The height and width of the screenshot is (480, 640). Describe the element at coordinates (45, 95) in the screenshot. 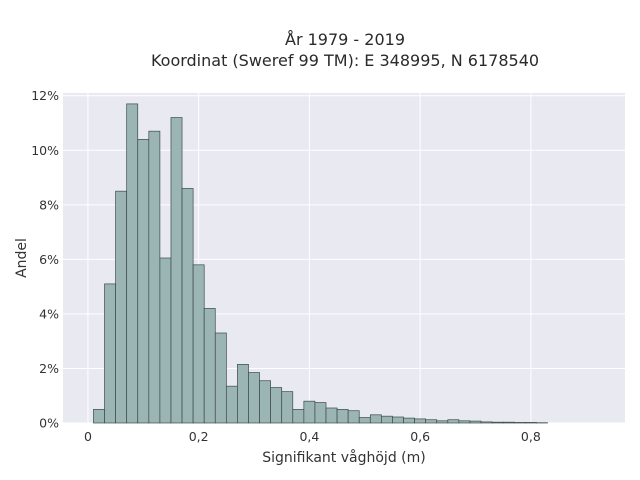

I see `y-tick-label: 12%` at that location.